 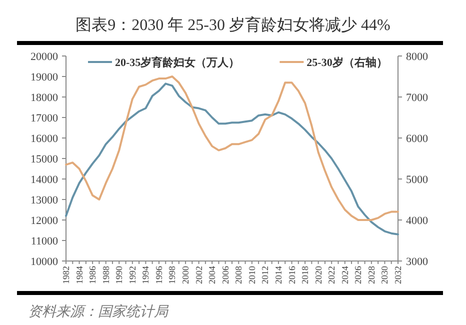 What do you see at coordinates (44, 180) in the screenshot?
I see `y-tick-label: 14000` at bounding box center [44, 180].